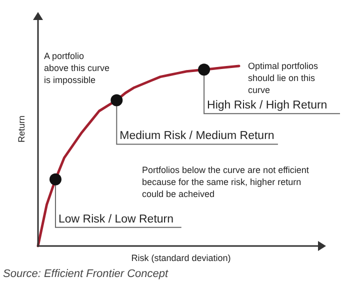  What do you see at coordinates (86, 274) in the screenshot?
I see `source-note: Source: Efficient Frontier Concept` at bounding box center [86, 274].